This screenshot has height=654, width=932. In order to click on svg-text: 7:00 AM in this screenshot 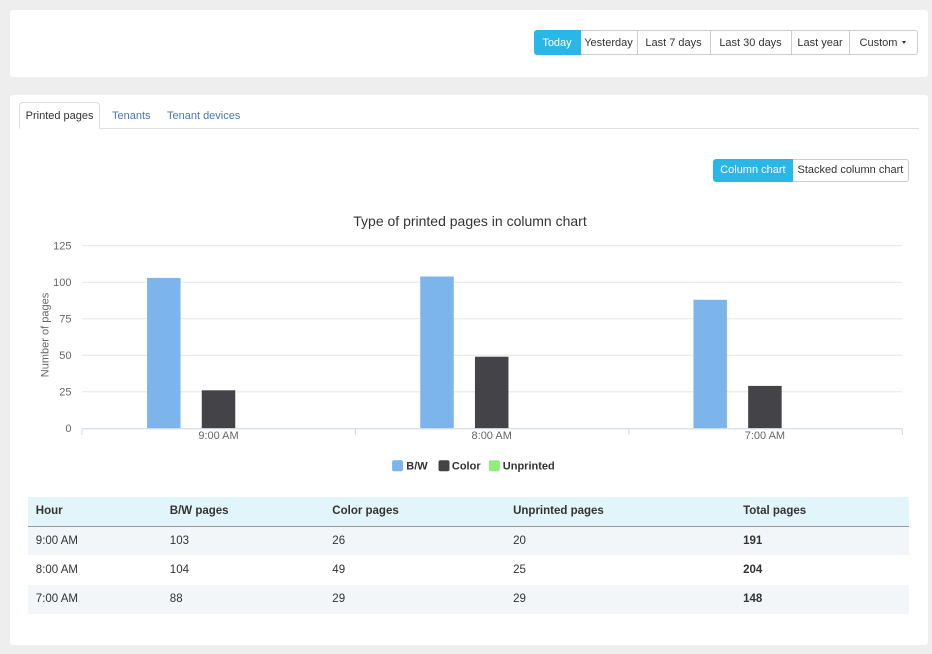, I will do `click(765, 436)`.